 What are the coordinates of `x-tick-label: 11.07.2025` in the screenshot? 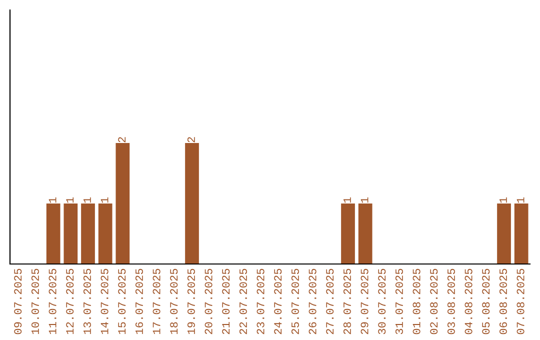 It's located at (52, 301).